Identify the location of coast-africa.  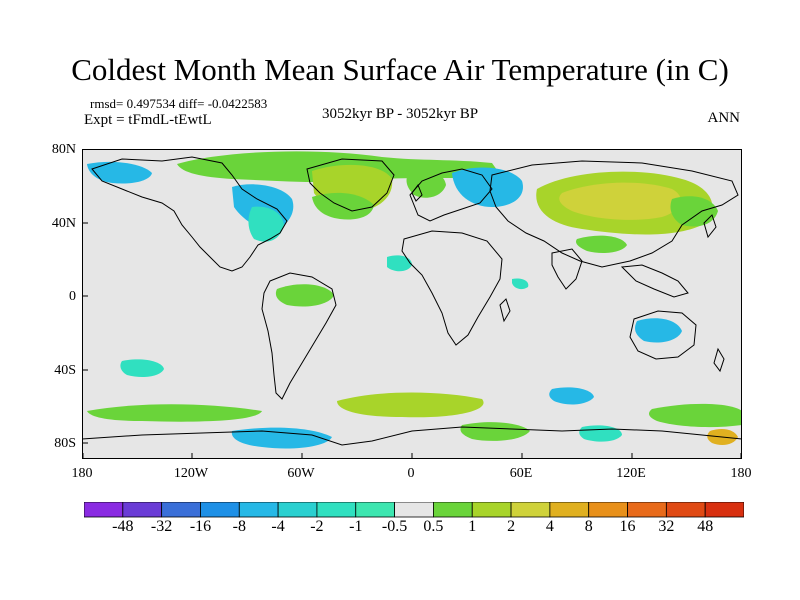
(452, 288).